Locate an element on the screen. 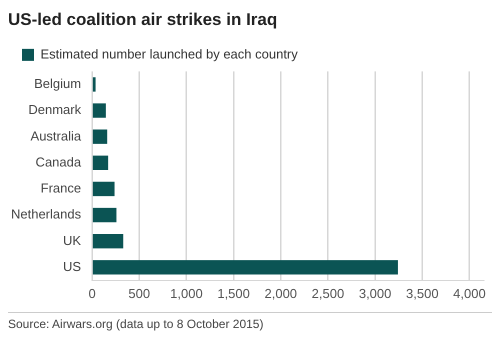 The height and width of the screenshot is (346, 500). y-tick-label: Australia is located at coordinates (56, 136).